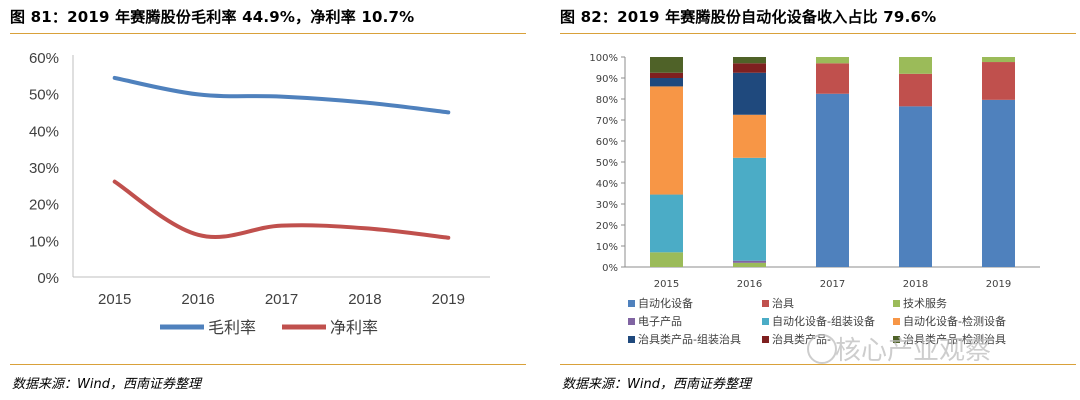  What do you see at coordinates (954, 339) in the screenshot?
I see `legend-label: 治具类产品-检测治具` at bounding box center [954, 339].